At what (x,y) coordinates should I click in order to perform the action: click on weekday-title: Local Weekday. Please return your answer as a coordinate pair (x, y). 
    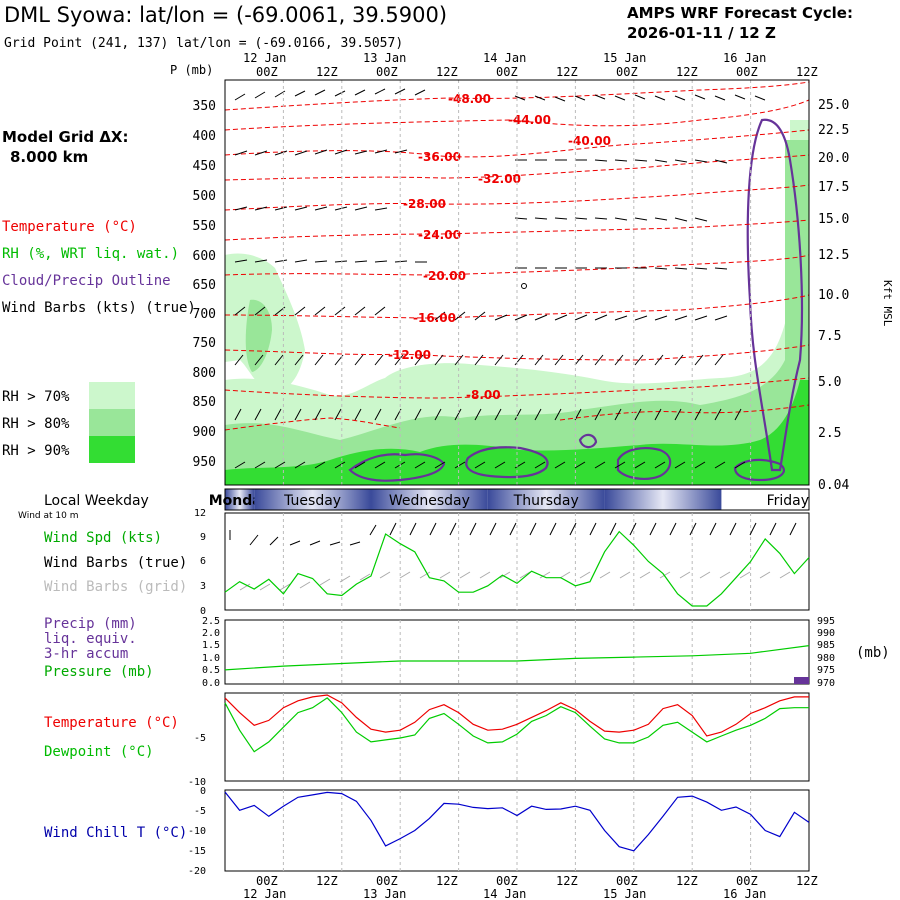
    Looking at the image, I should click on (96, 501).